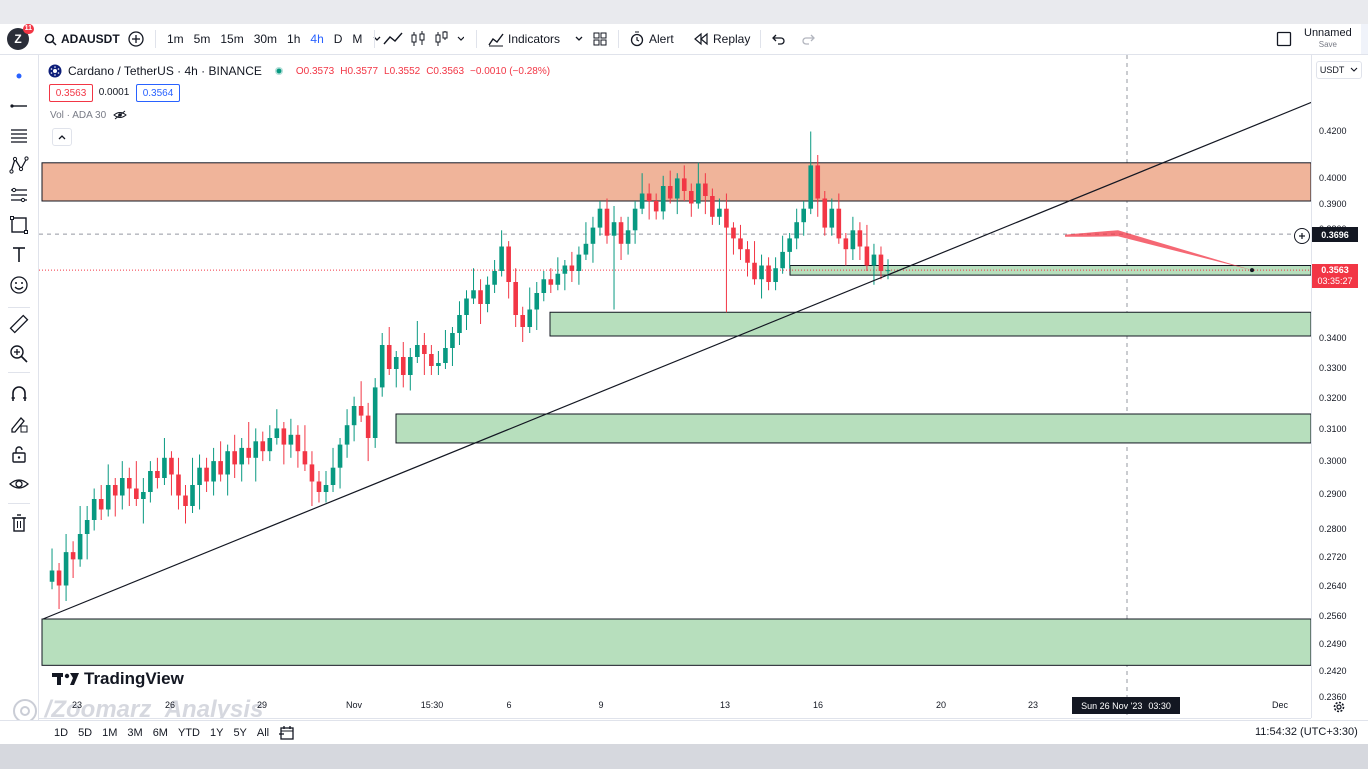 Image resolution: width=1368 pixels, height=769 pixels. Describe the element at coordinates (818, 705) in the screenshot. I see `time-tick-label: 16` at that location.